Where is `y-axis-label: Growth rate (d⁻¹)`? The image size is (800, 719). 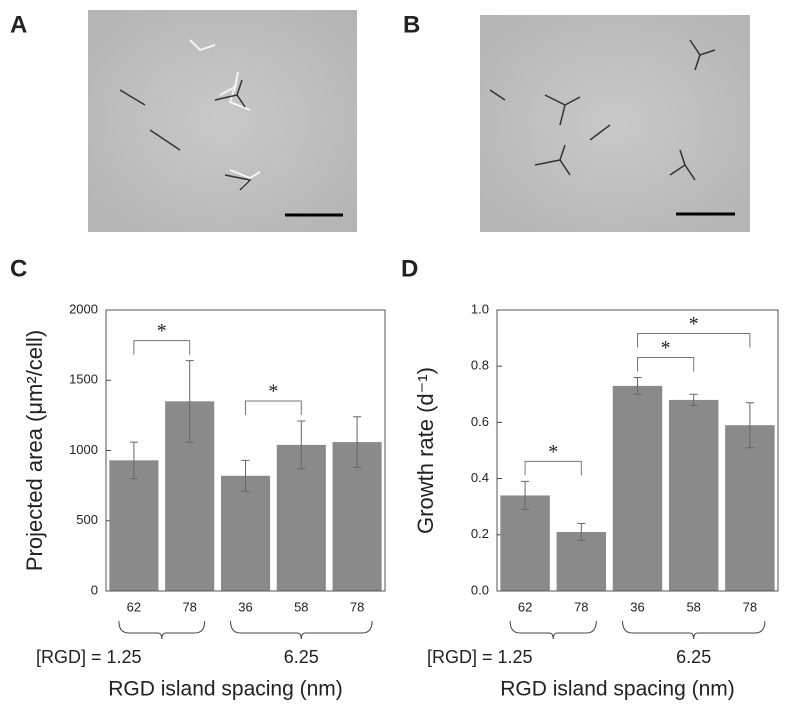
y-axis-label: Growth rate (d⁻¹) is located at coordinates (425, 450).